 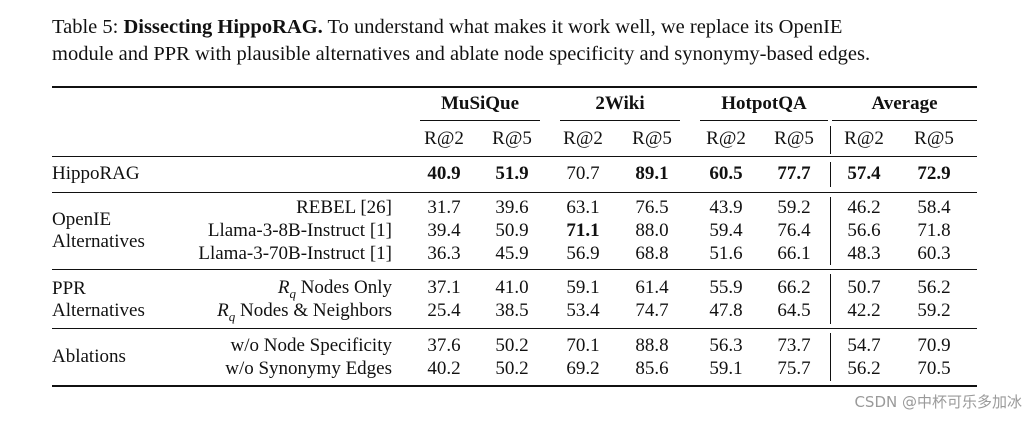 What do you see at coordinates (583, 173) in the screenshot?
I see `table-cell: 70.7` at bounding box center [583, 173].